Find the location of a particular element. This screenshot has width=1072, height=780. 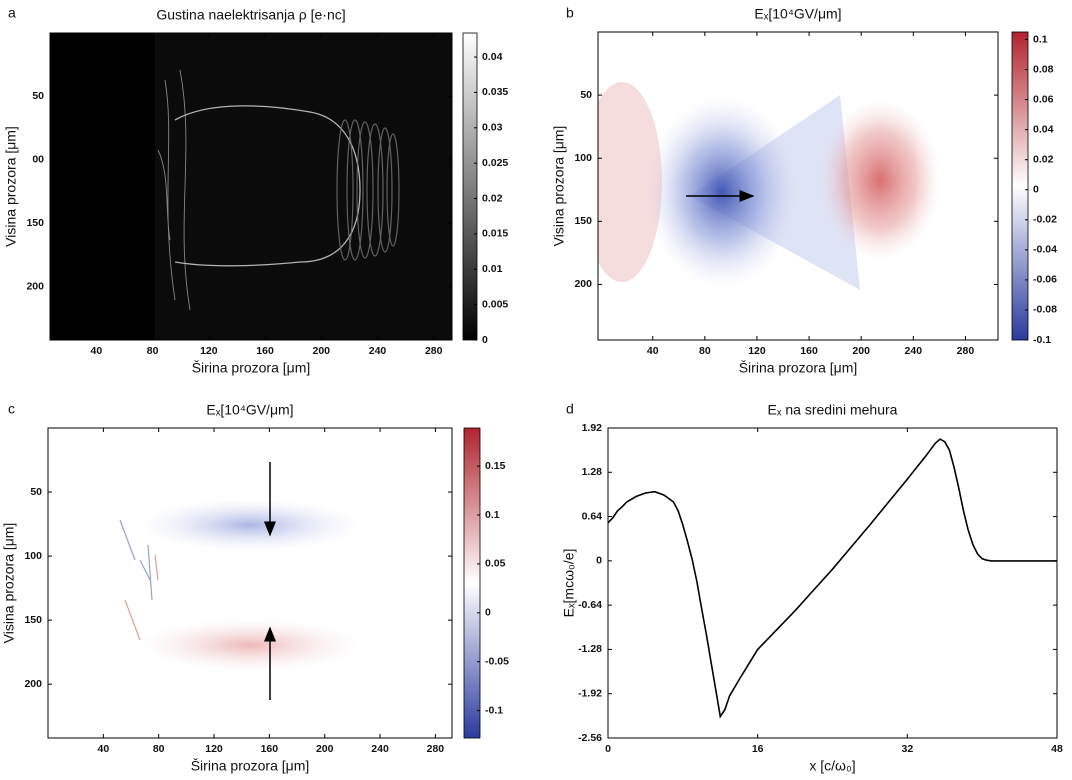

chart-title: Eₓ na sredini mehura is located at coordinates (833, 410).